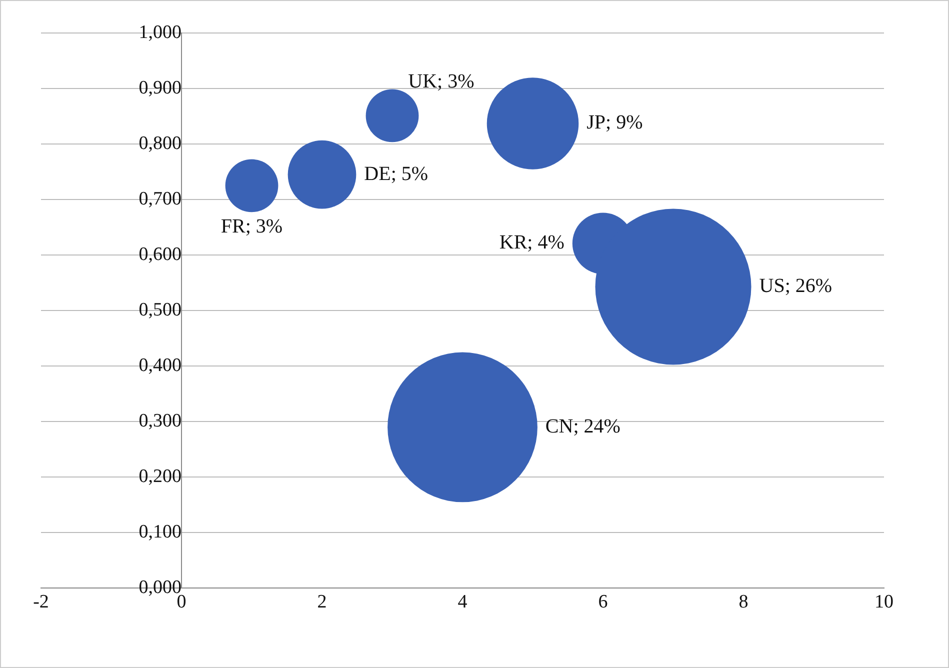 This screenshot has height=668, width=949. I want to click on annotation: US; 26%, so click(795, 285).